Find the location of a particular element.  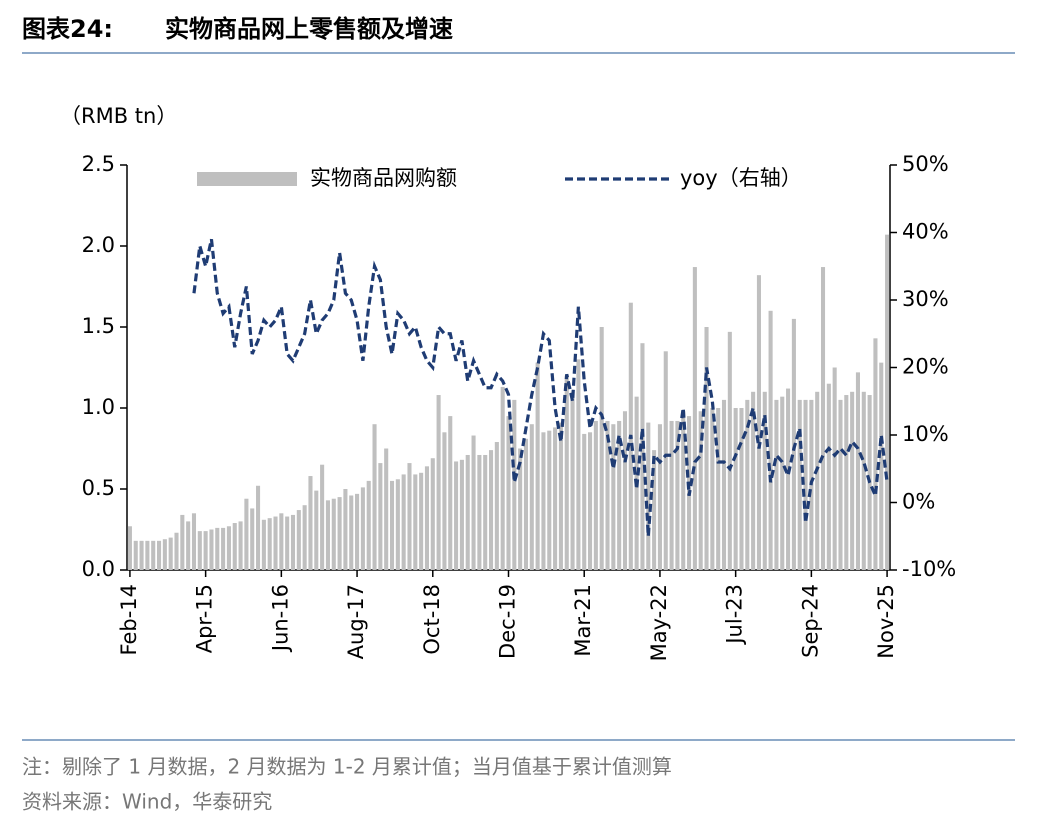

legend-label: 实物商品网购额 is located at coordinates (383, 178).